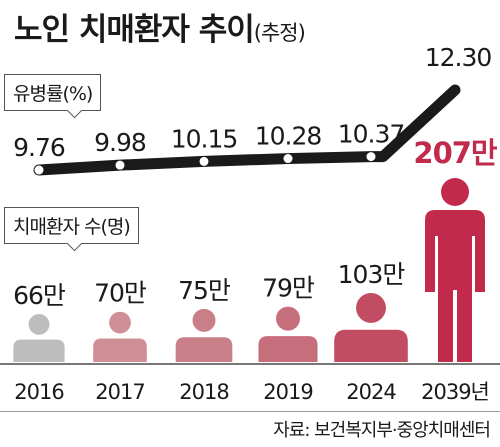 The width and height of the screenshot is (500, 447). I want to click on x-tick-label: 2018, so click(203, 392).